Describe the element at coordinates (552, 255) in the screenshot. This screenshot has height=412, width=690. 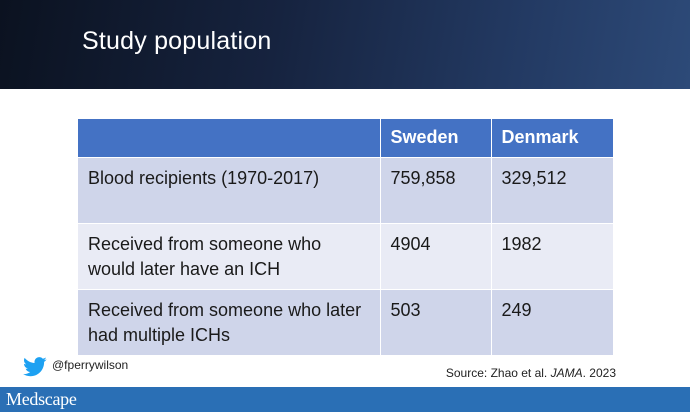
I see `denmark-value: 1982` at that location.